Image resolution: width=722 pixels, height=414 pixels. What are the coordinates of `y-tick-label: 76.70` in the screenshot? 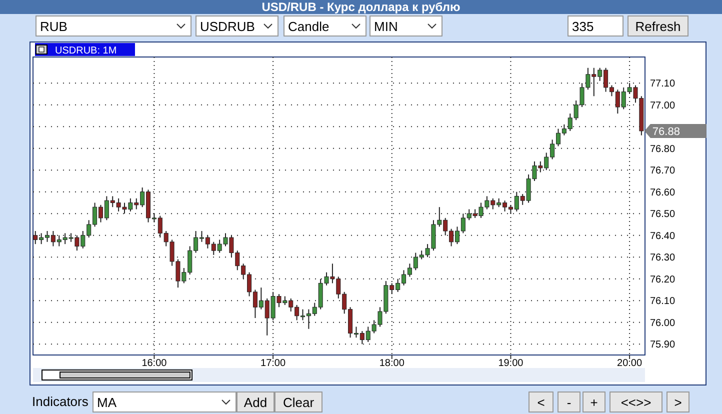 It's located at (663, 171).